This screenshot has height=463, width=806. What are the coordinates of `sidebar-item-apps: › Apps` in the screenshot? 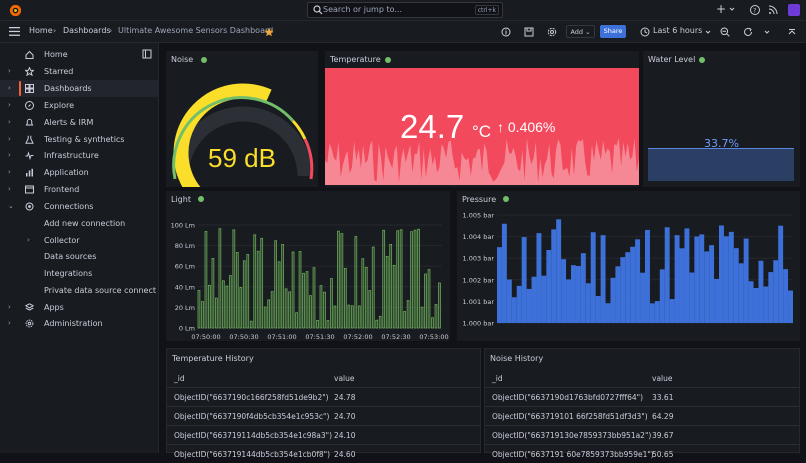 It's located at (79, 307).